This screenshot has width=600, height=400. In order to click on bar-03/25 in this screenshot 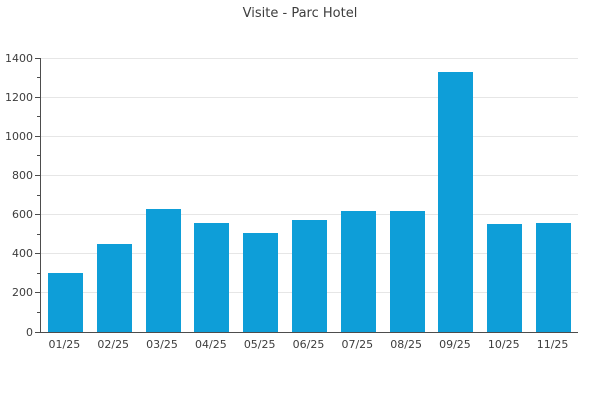, I will do `click(163, 270)`.